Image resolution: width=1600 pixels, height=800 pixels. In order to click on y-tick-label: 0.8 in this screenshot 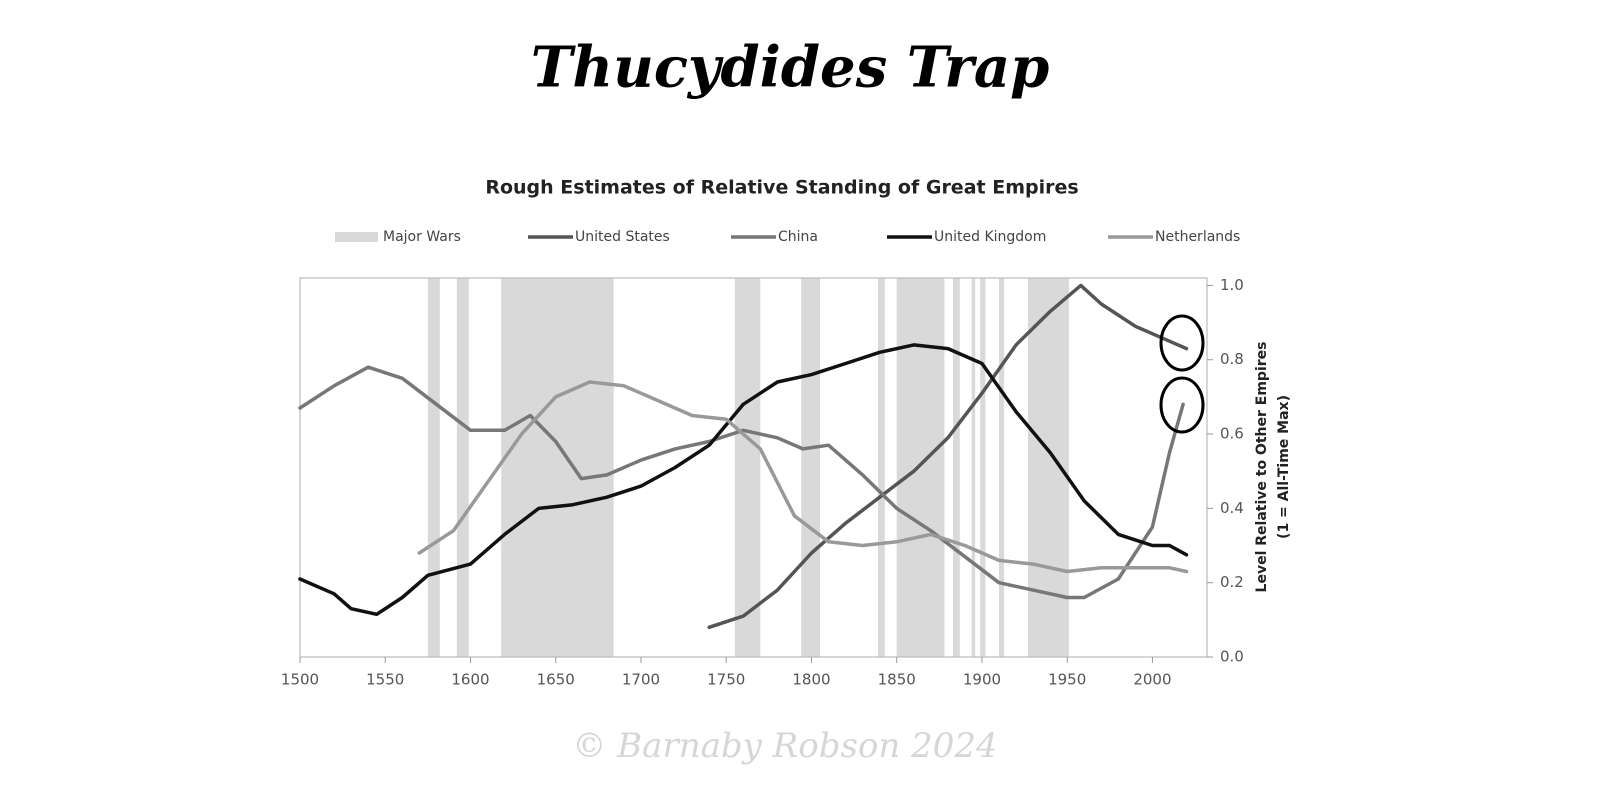, I will do `click(1232, 359)`.